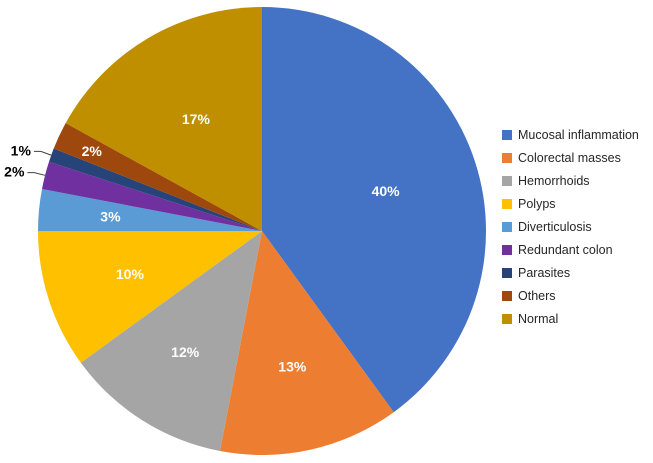  I want to click on legend-item-colorectal-masses: Colorectal masses, so click(570, 158).